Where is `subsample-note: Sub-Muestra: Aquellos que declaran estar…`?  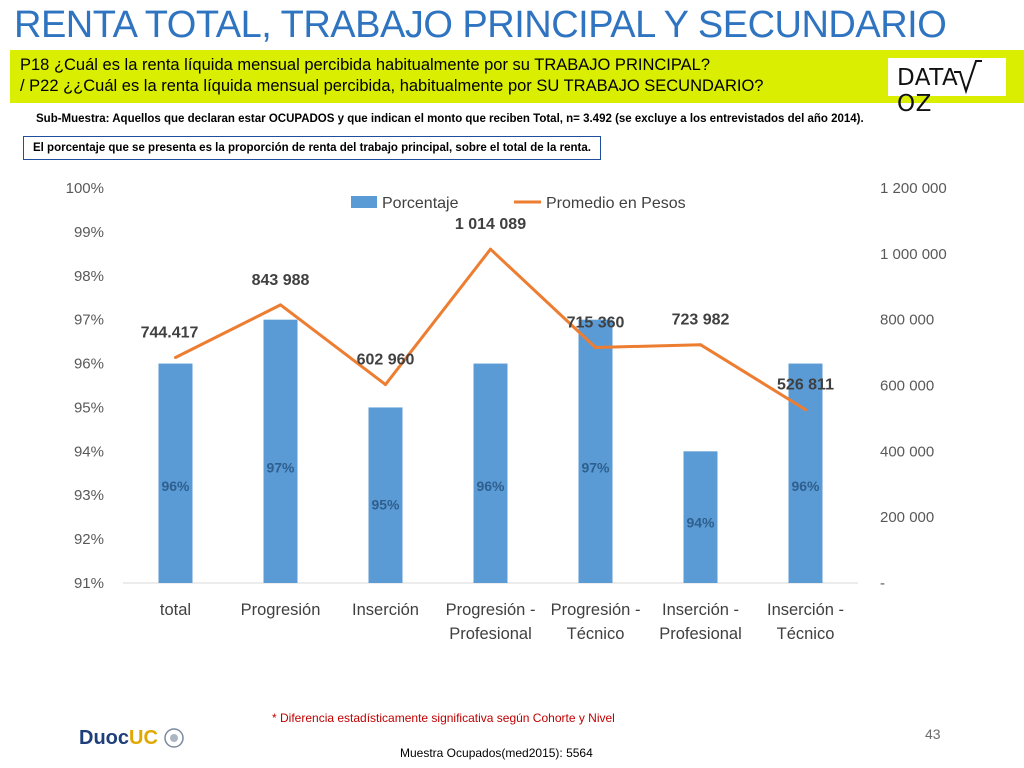 subsample-note: Sub-Muestra: Aquellos que declaran estar… is located at coordinates (450, 119).